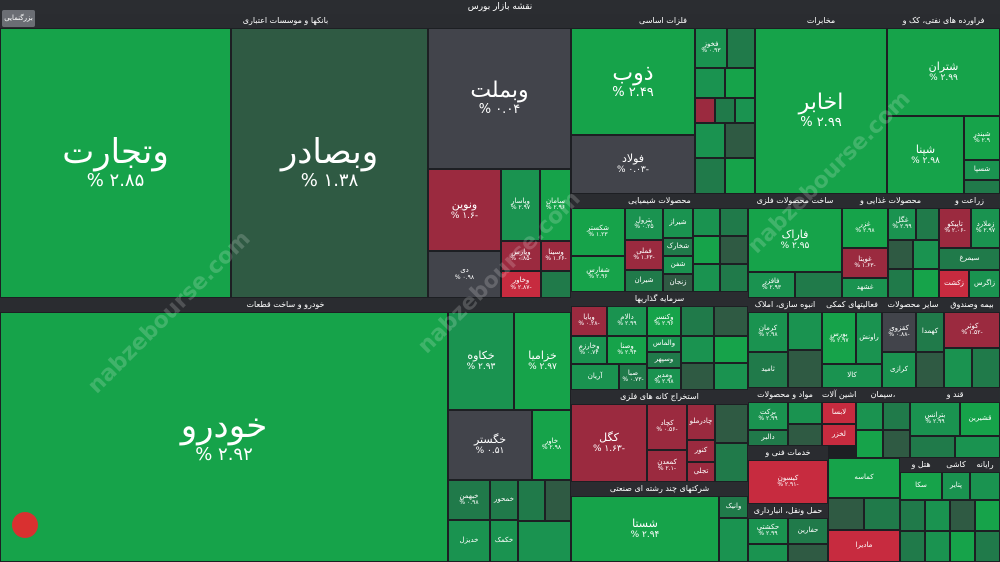 This screenshot has height=562, width=1000. What do you see at coordinates (701, 472) in the screenshot?
I see `tile-ktaji: تجلی` at bounding box center [701, 472].